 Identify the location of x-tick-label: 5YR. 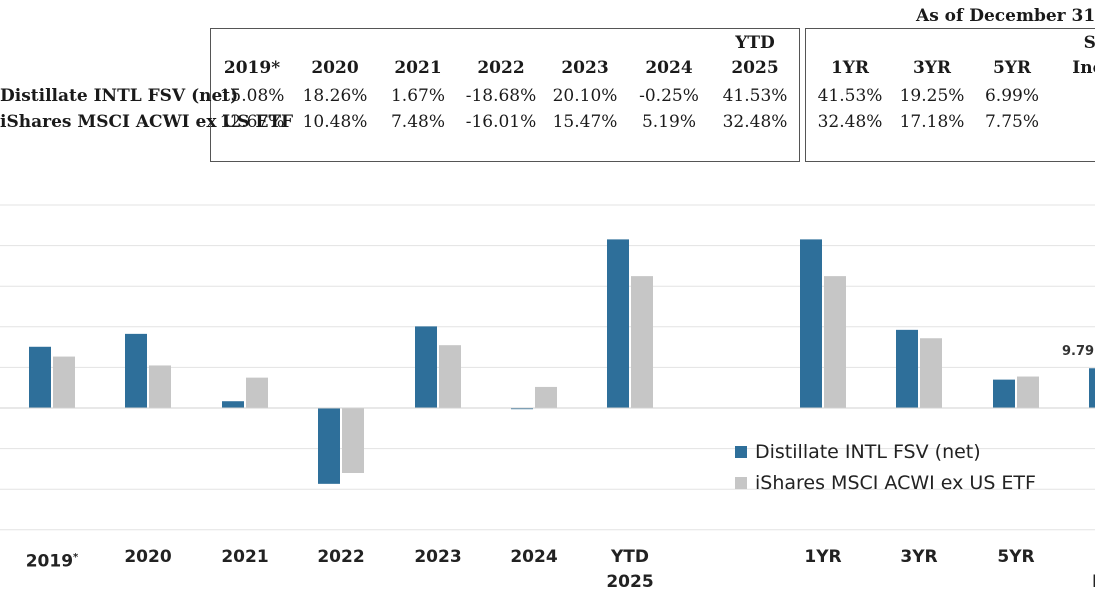
(1016, 557).